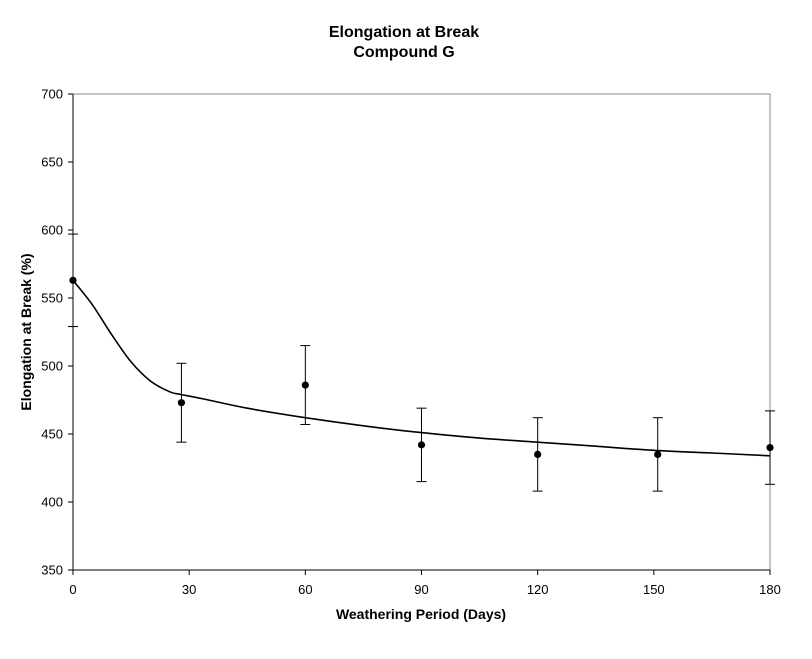  I want to click on x-tick-label: 0, so click(72, 589).